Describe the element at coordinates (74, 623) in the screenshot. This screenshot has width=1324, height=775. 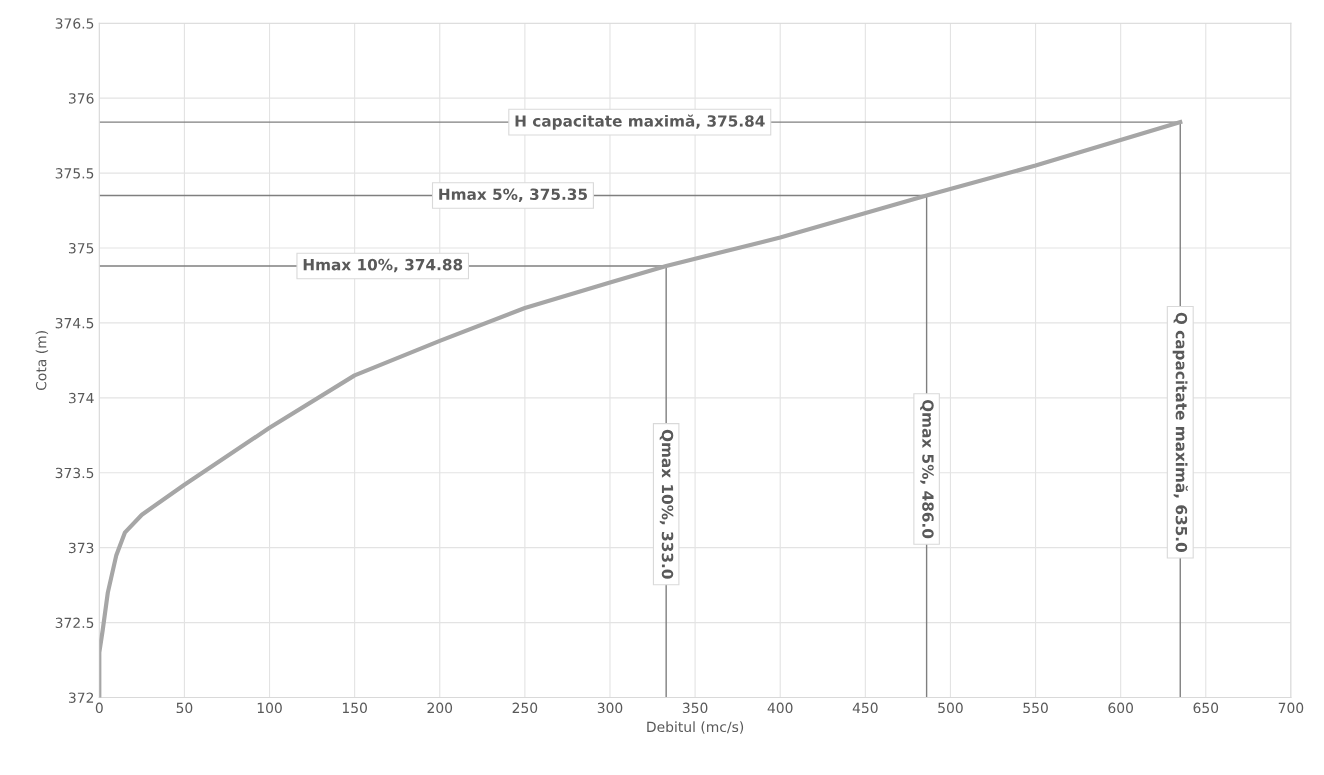
I see `y-tick-label: 372.5` at that location.